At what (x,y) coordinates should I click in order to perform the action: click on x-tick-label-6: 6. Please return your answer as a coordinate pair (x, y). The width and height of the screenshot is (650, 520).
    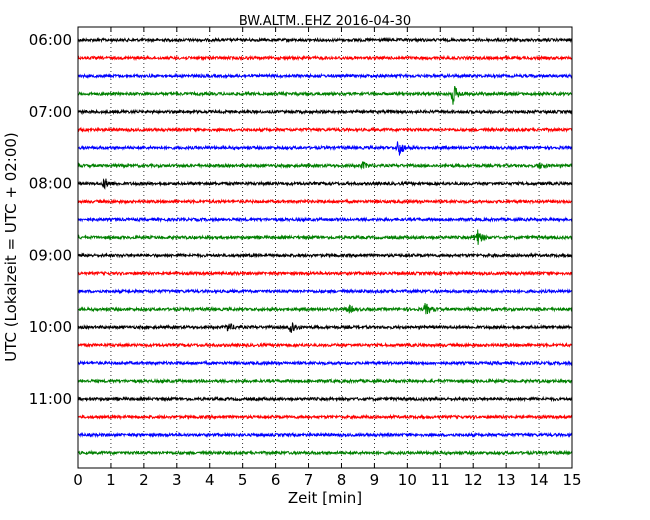
    Looking at the image, I should click on (276, 480).